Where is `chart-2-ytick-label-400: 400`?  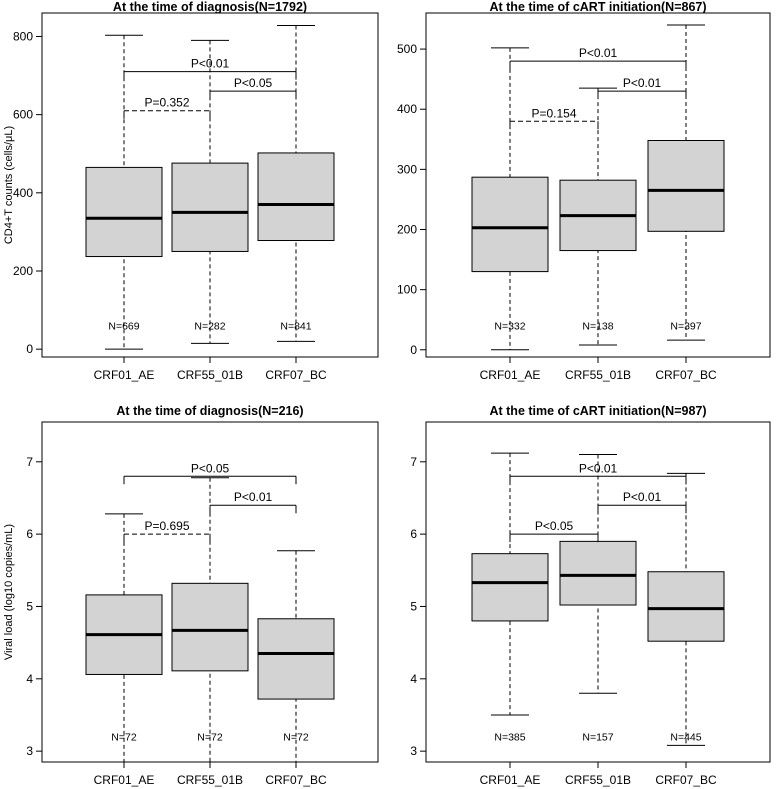
chart-2-ytick-label-400: 400 is located at coordinates (407, 109).